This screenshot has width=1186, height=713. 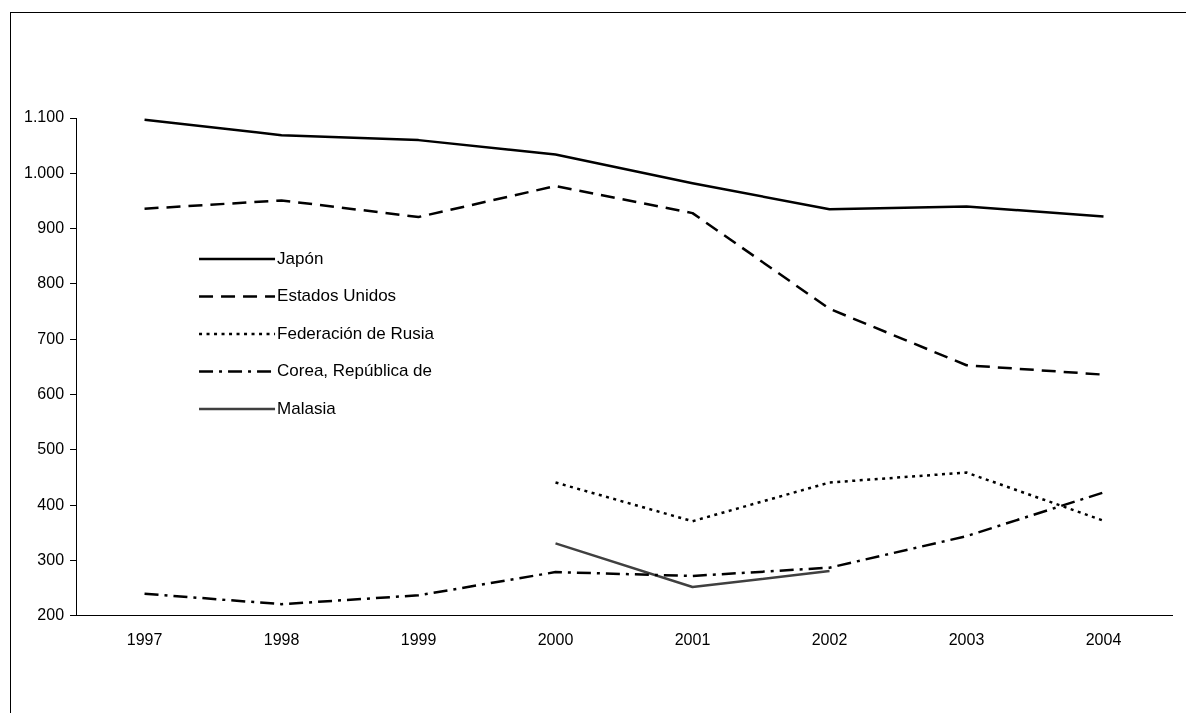 What do you see at coordinates (829, 639) in the screenshot?
I see `x-tick-label: 2002` at bounding box center [829, 639].